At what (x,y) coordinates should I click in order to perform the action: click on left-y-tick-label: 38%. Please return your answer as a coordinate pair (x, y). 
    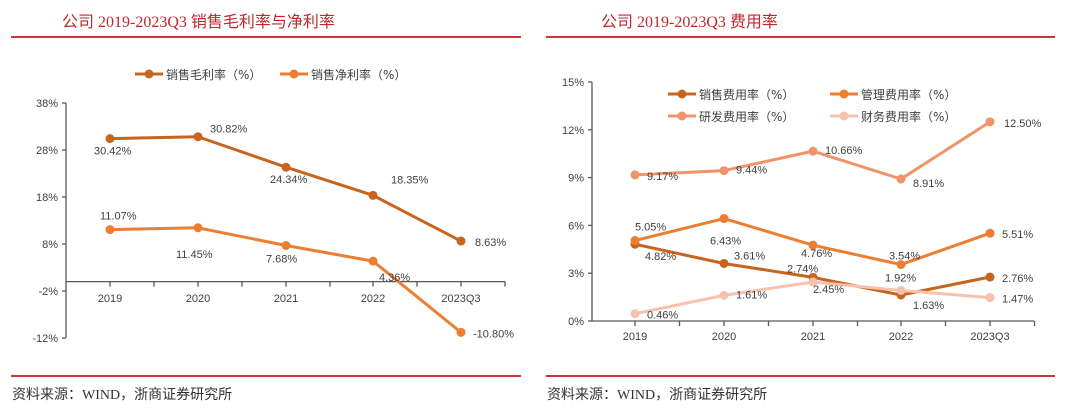
    Looking at the image, I should click on (47, 104).